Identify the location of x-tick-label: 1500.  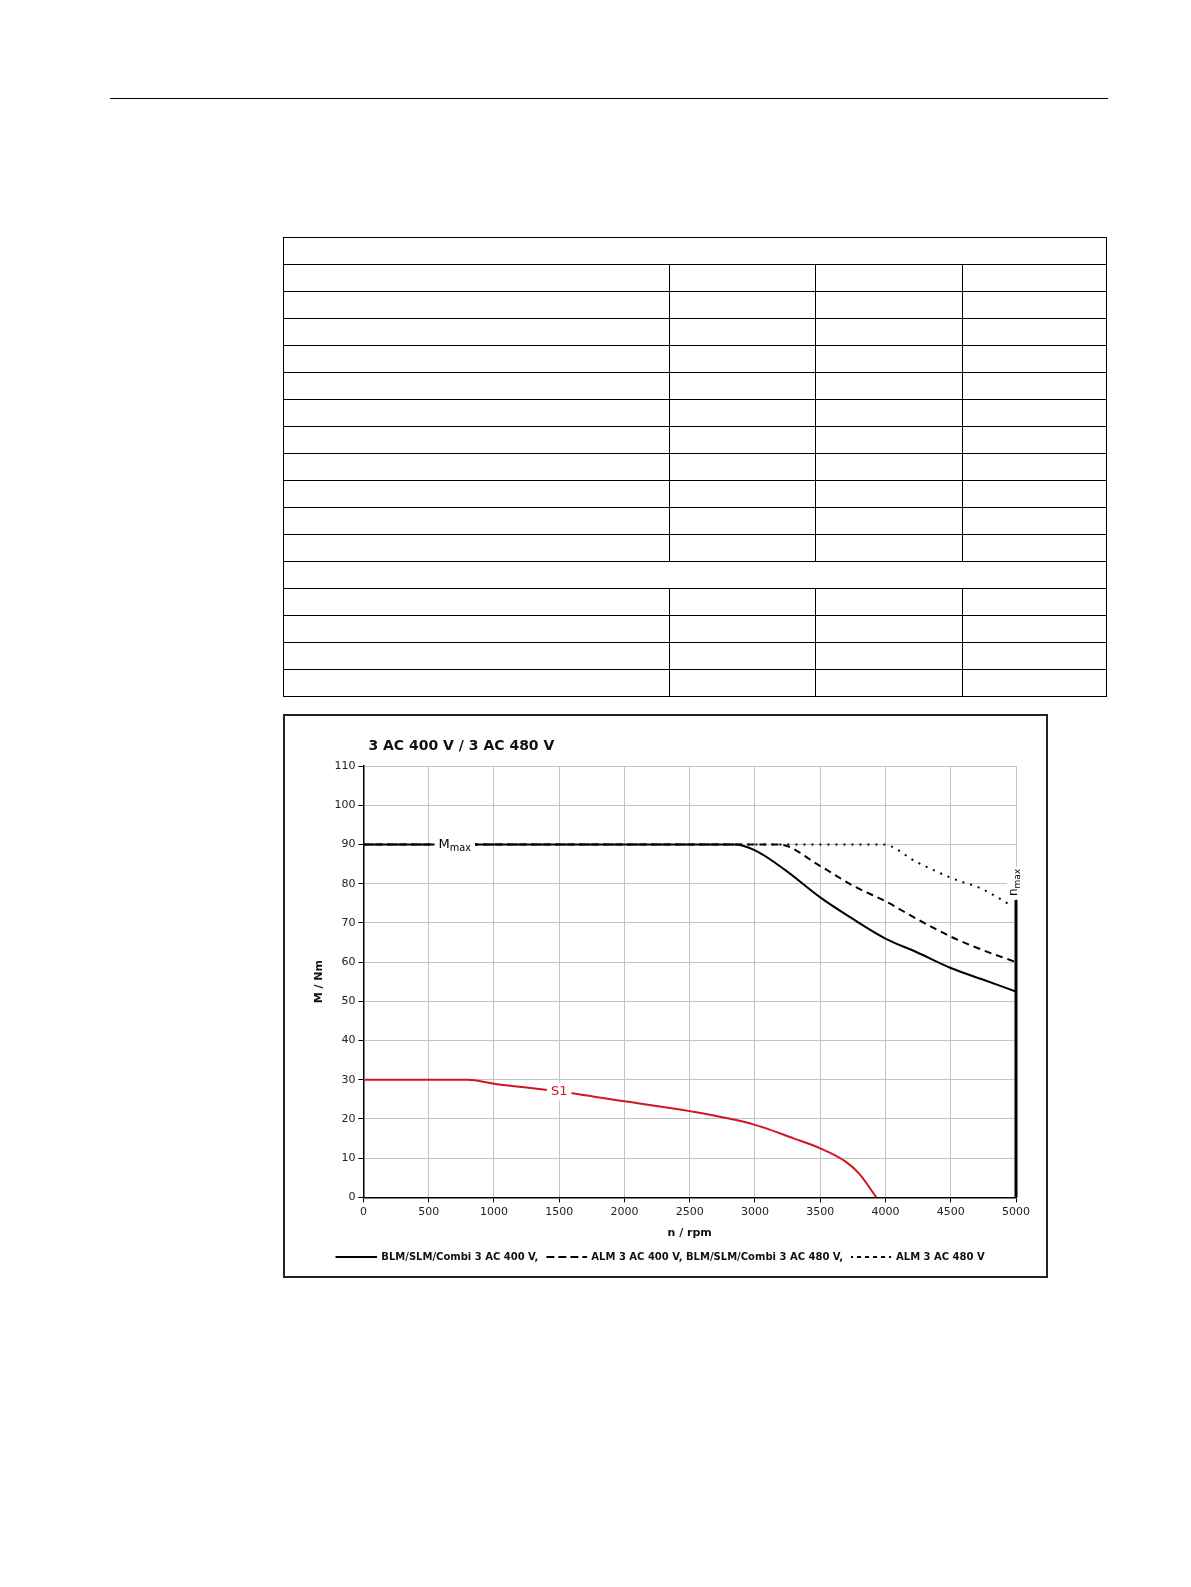
(559, 1211).